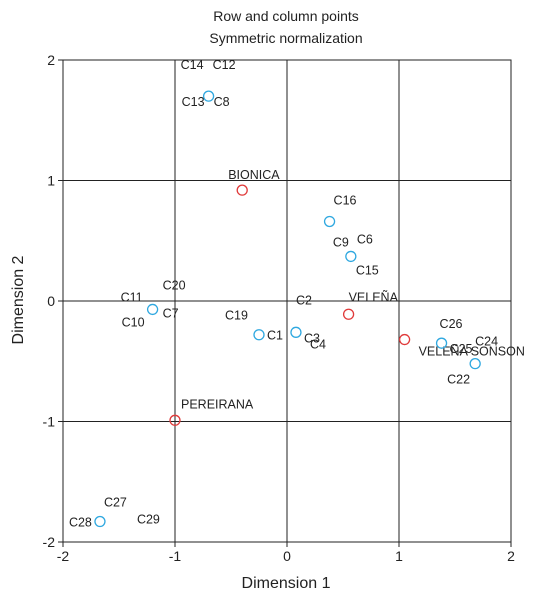  Describe the element at coordinates (275, 336) in the screenshot. I see `point-label: C1` at that location.